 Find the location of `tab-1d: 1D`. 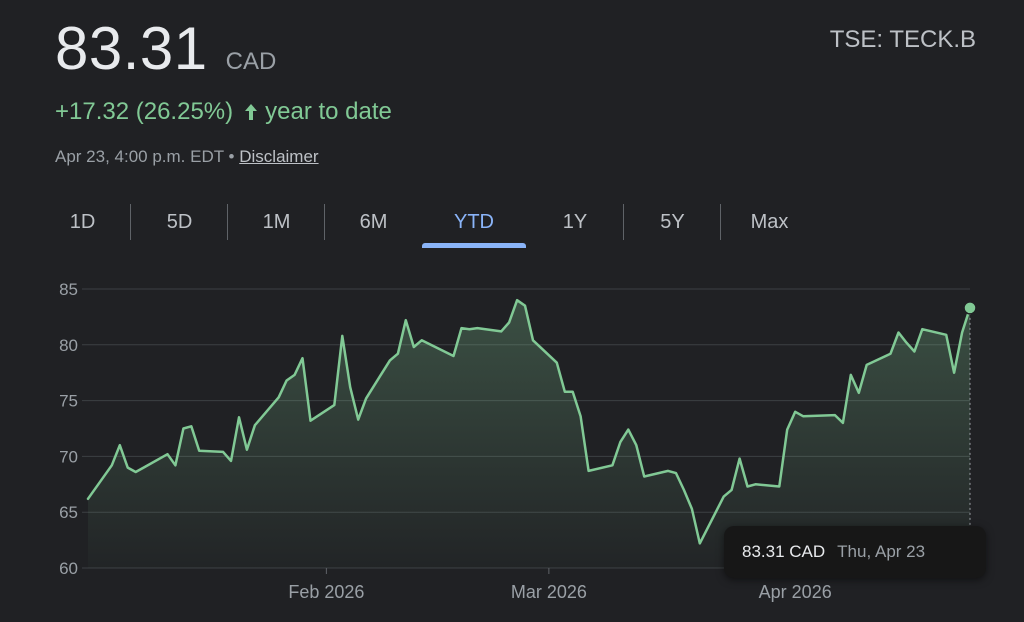

tab-1d: 1D is located at coordinates (82, 222).